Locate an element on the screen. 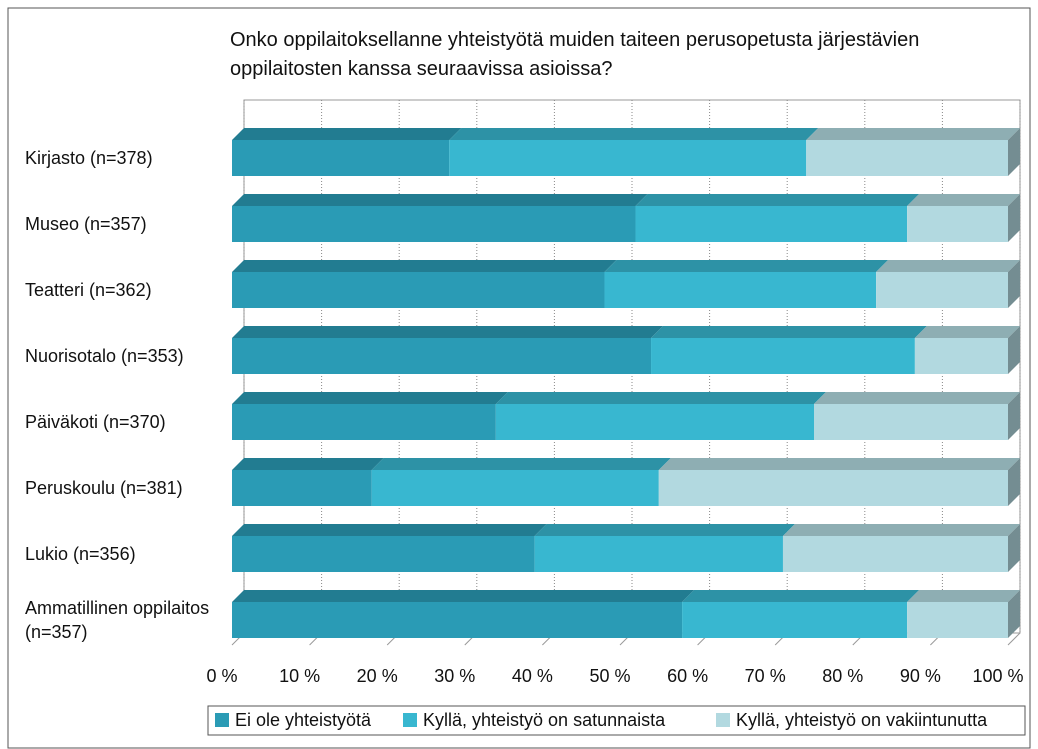 The width and height of the screenshot is (1038, 749). legend-box is located at coordinates (616, 720).